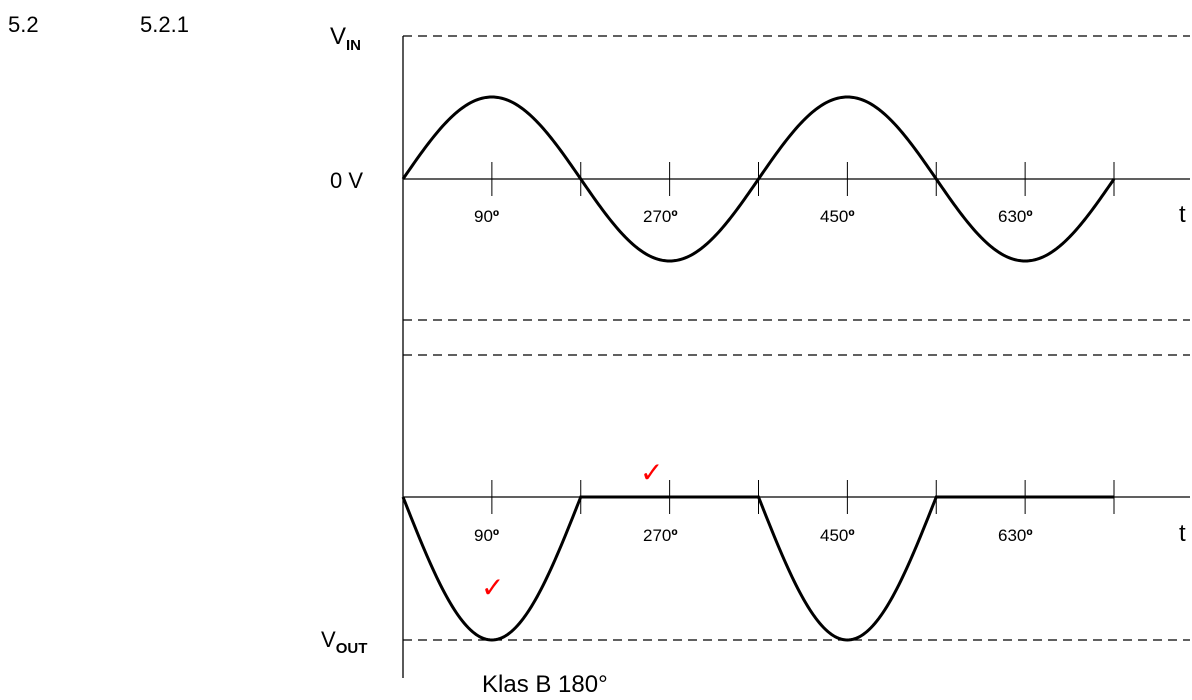 The height and width of the screenshot is (700, 1192). Describe the element at coordinates (346, 180) in the screenshot. I see `zero-volt-label: 0 V` at that location.